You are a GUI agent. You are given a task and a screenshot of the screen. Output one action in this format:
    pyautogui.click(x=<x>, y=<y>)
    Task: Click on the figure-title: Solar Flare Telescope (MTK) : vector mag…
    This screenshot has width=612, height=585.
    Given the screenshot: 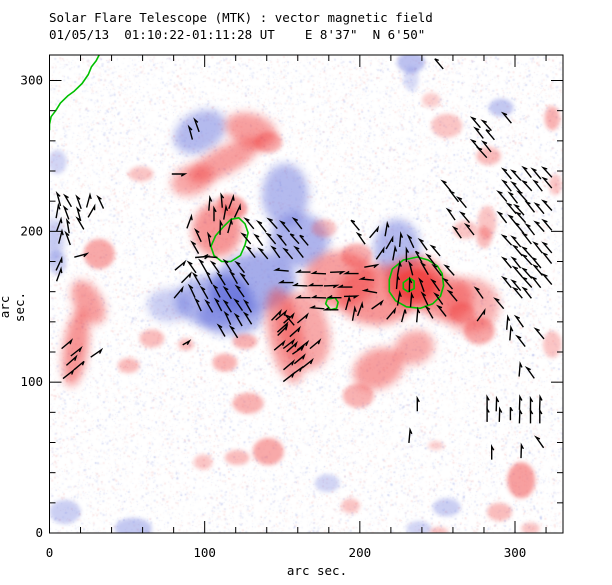 What is the action you would take?
    pyautogui.click(x=241, y=17)
    